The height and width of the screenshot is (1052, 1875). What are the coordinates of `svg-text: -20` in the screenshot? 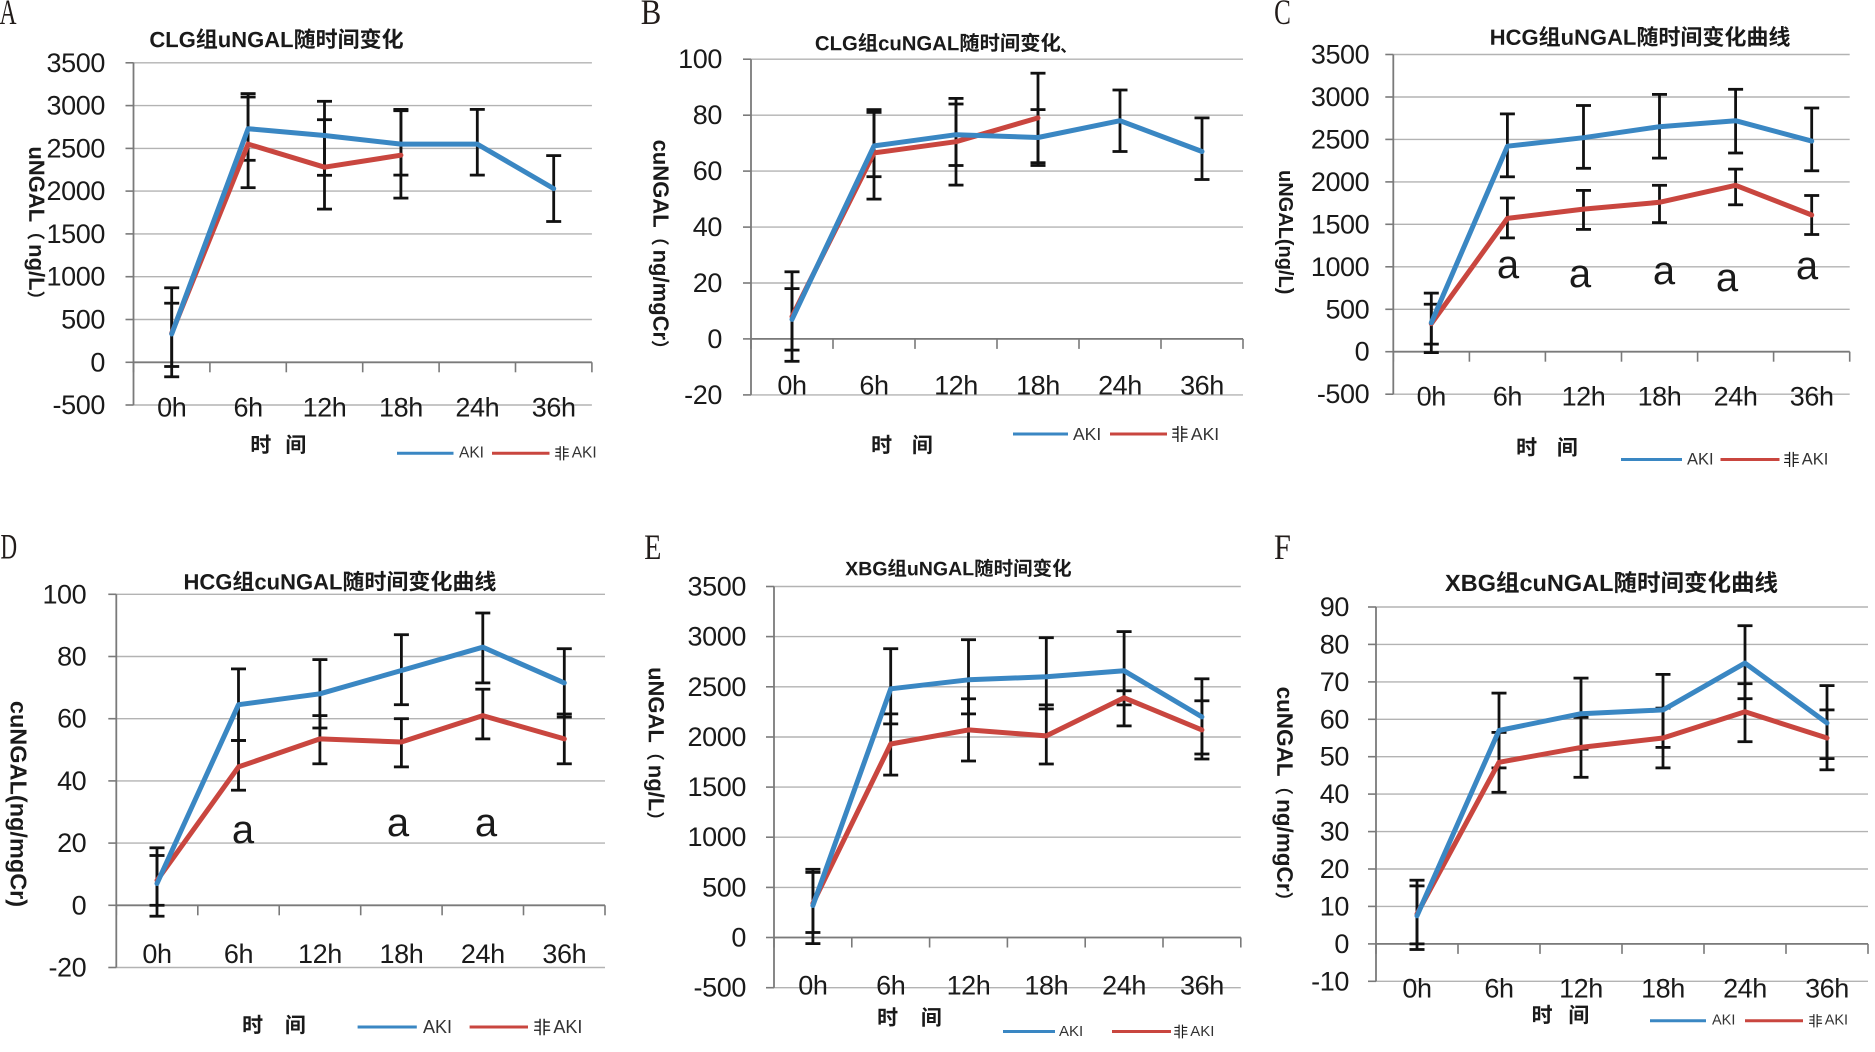 It's located at (67, 968).